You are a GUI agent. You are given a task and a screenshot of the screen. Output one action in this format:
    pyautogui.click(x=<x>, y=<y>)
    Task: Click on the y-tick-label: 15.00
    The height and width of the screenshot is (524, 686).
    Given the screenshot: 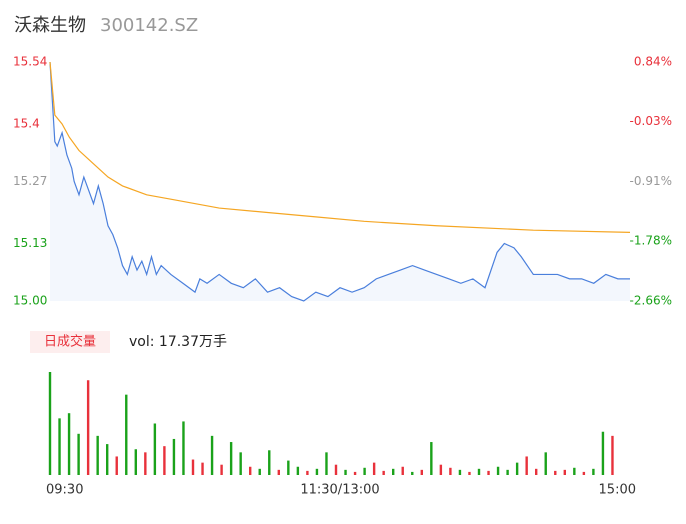 What is the action you would take?
    pyautogui.click(x=30, y=301)
    